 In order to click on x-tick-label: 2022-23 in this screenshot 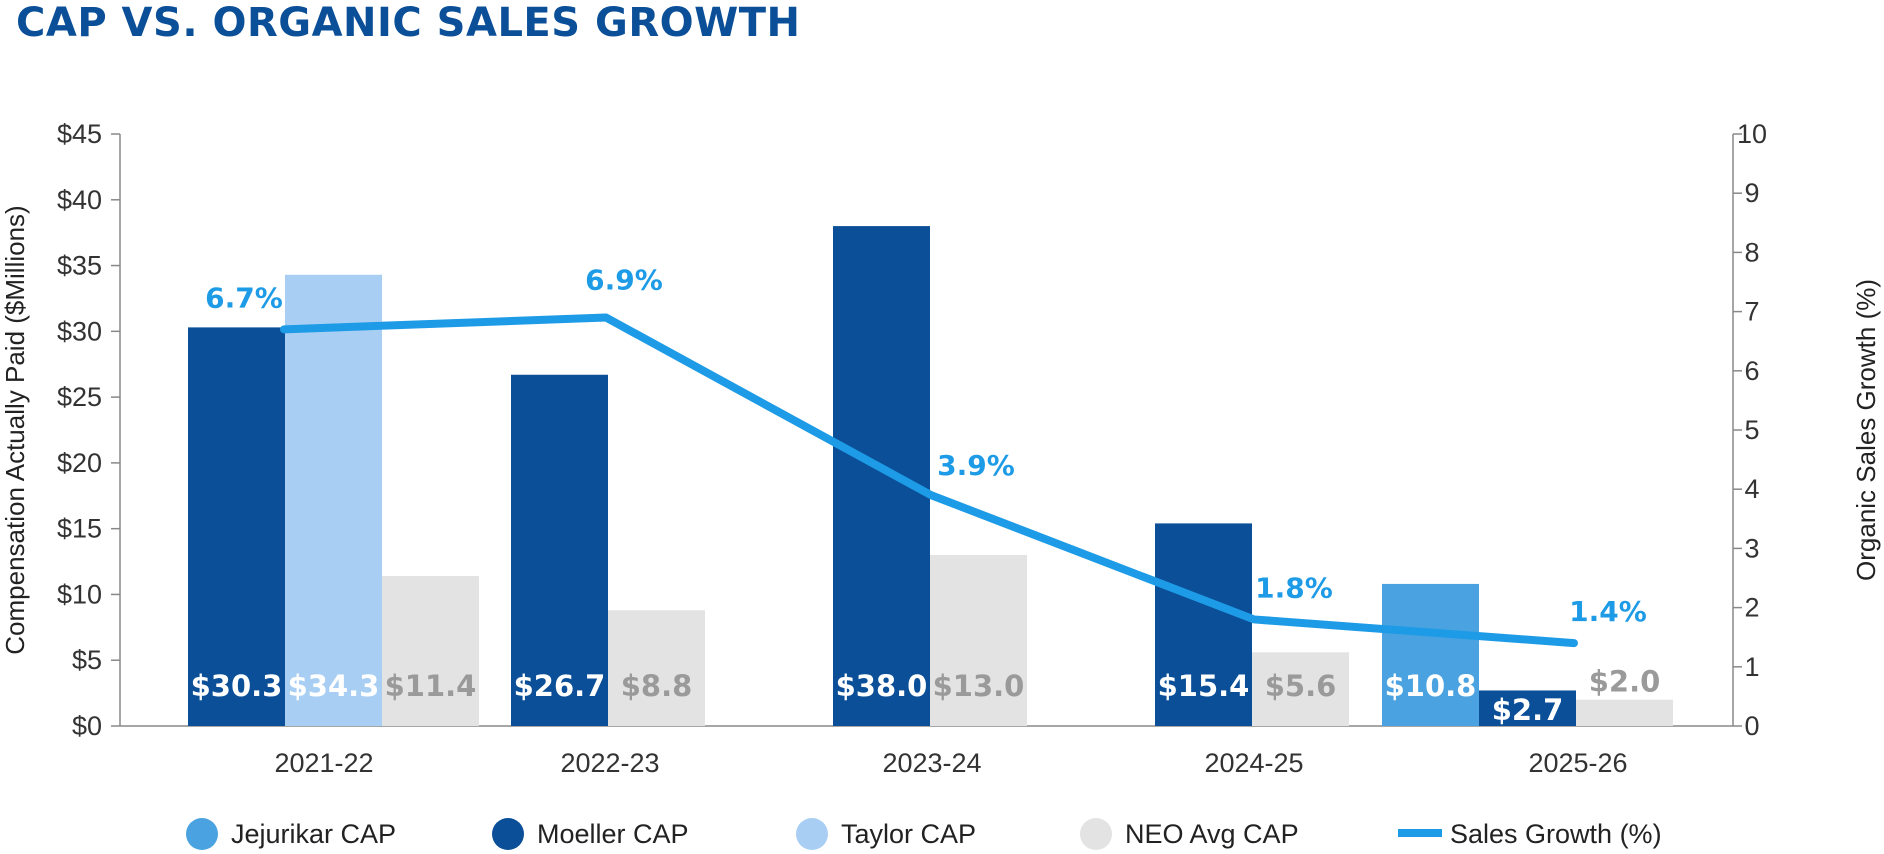, I will do `click(609, 763)`.